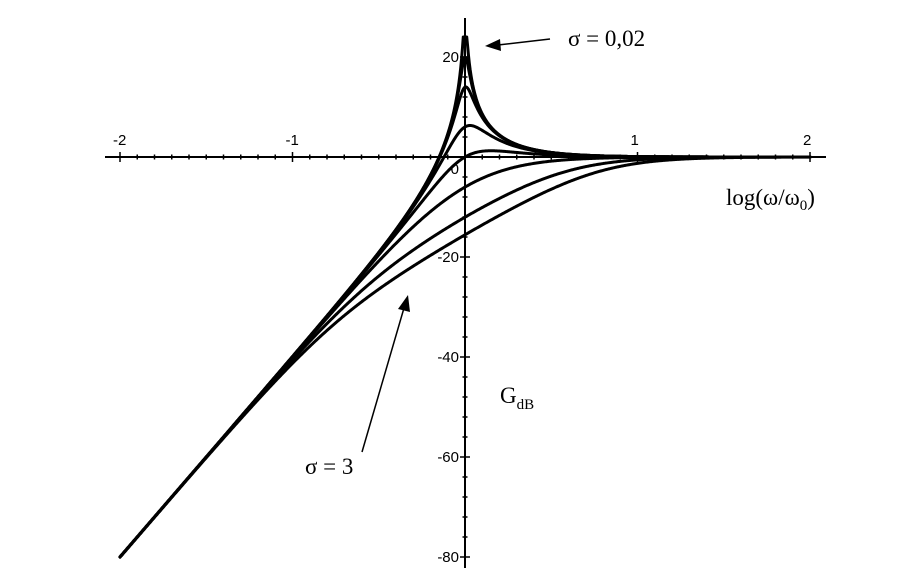 The image size is (915, 586). What do you see at coordinates (450, 57) in the screenshot?
I see `y-tick-label: 20` at bounding box center [450, 57].